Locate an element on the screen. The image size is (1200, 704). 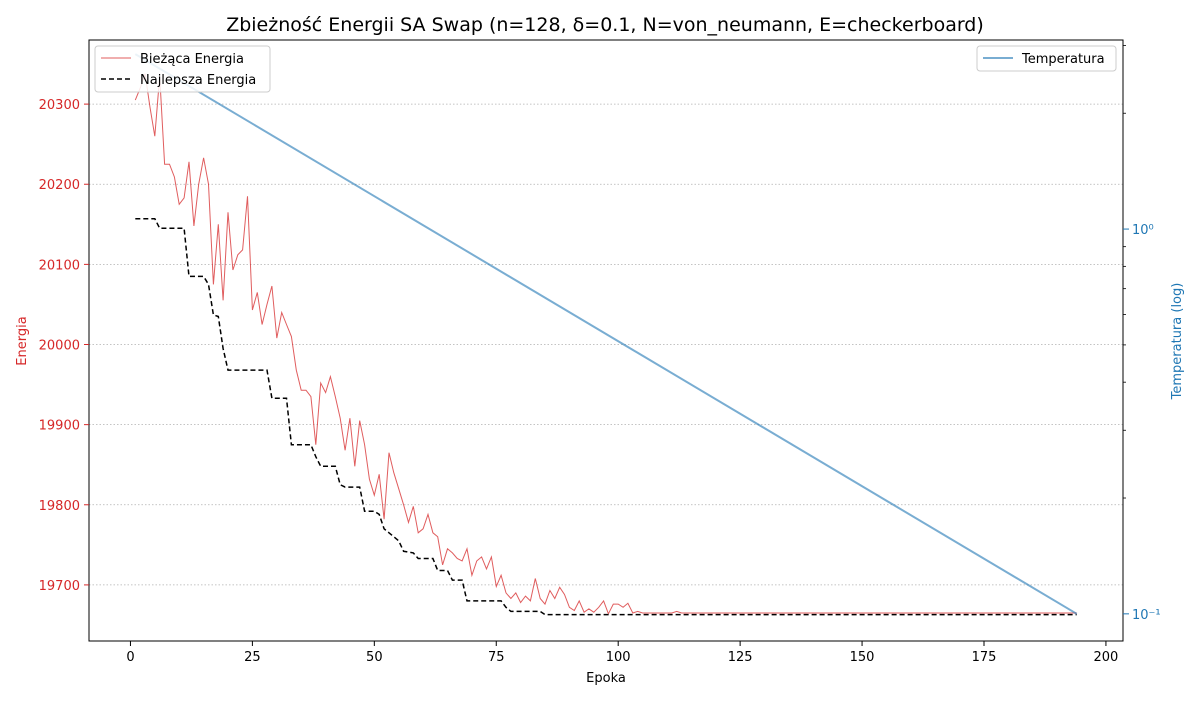
y-right-tick-label: 10⁻¹ is located at coordinates (1146, 615).